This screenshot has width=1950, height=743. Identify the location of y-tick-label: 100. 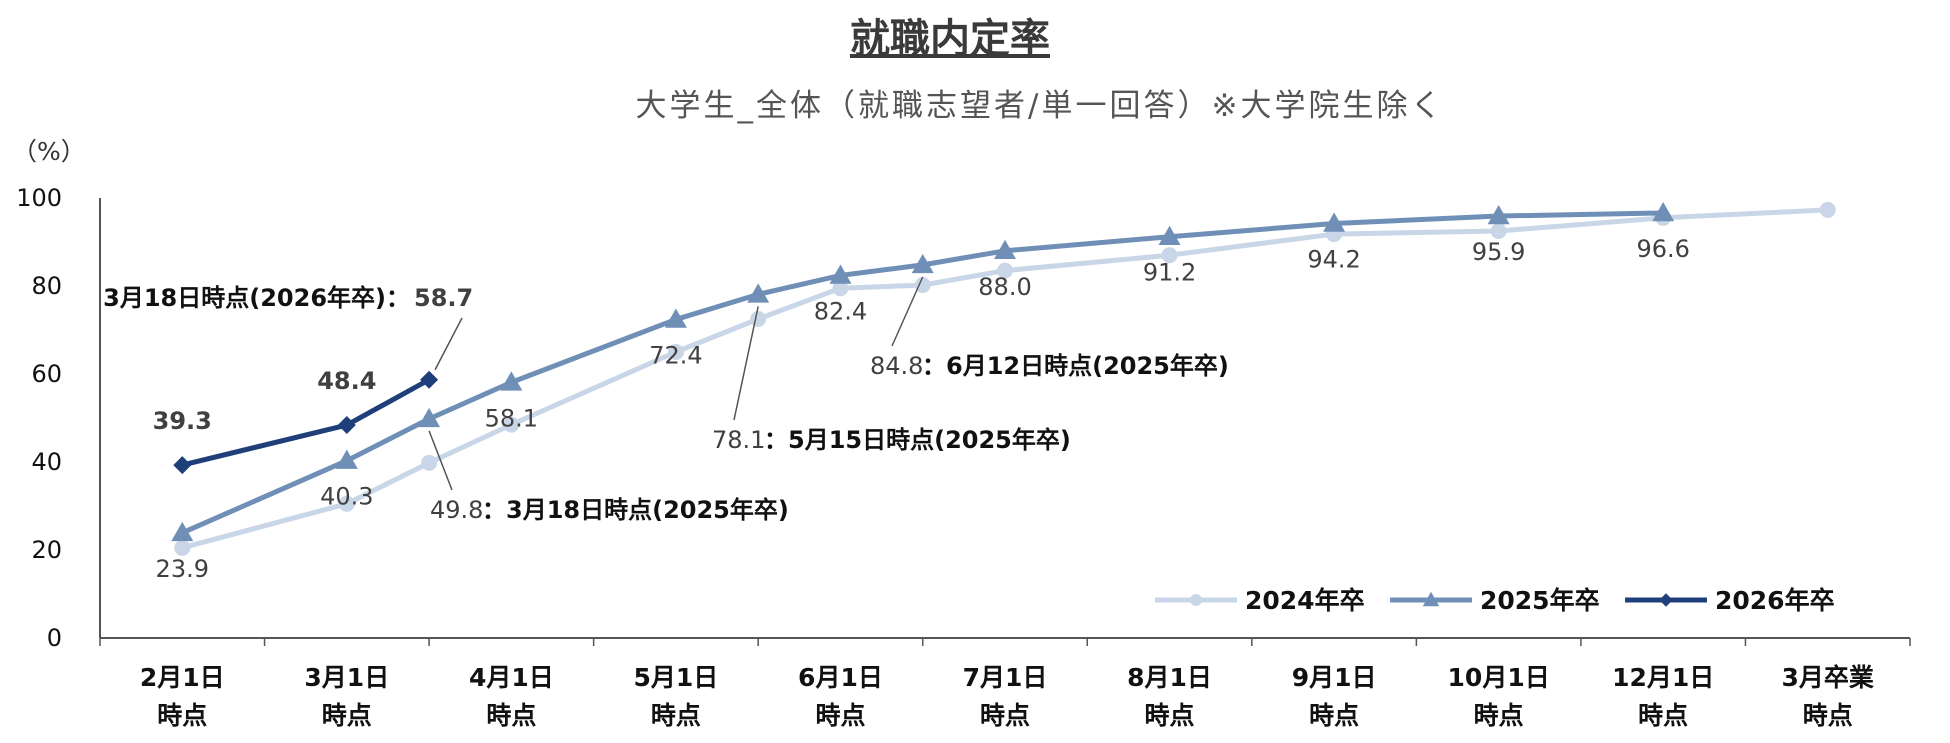
(39, 198).